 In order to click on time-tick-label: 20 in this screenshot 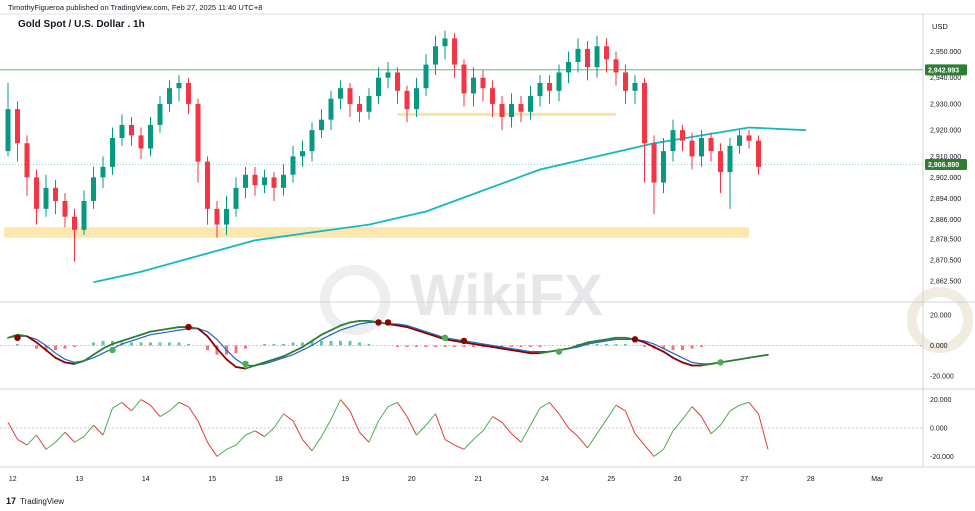, I will do `click(412, 479)`.